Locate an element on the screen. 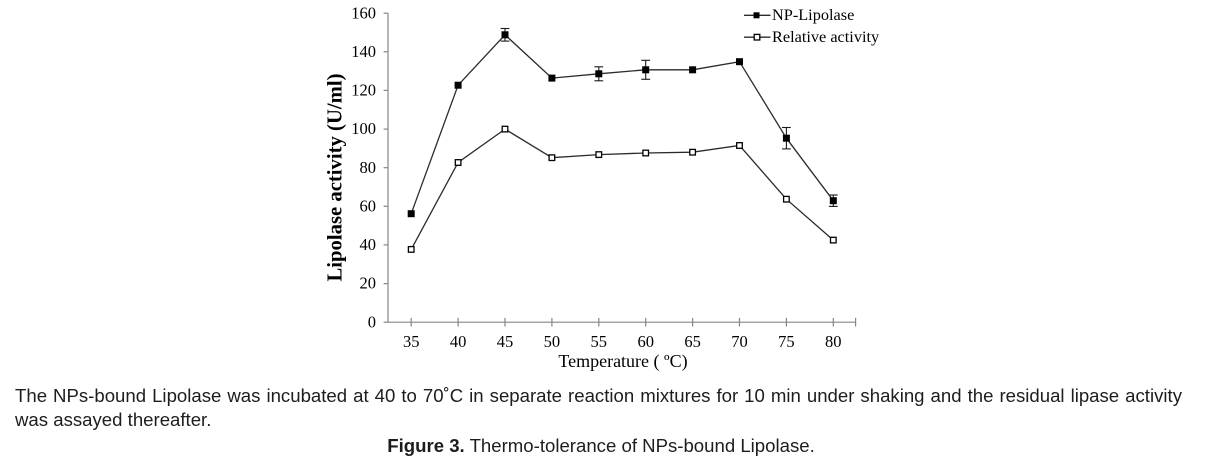 The image size is (1210, 460). svg-text: 20 is located at coordinates (368, 283).